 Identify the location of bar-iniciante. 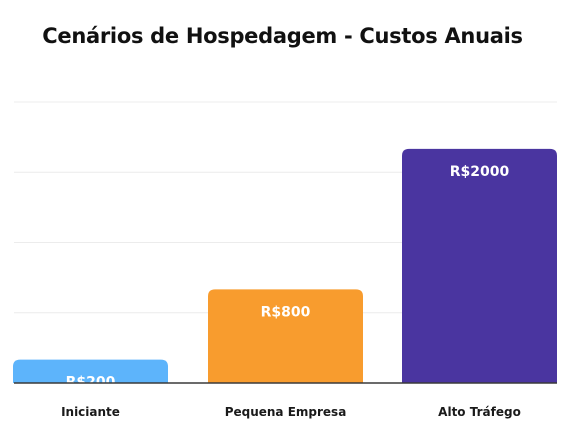
(90, 371).